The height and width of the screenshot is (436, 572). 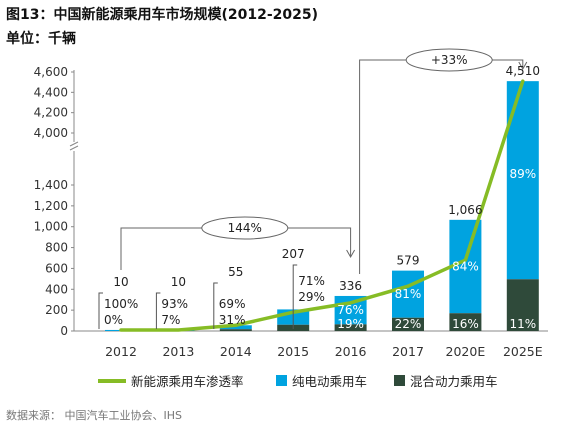 What do you see at coordinates (51, 227) in the screenshot?
I see `y-tick-label: 1,000` at bounding box center [51, 227].